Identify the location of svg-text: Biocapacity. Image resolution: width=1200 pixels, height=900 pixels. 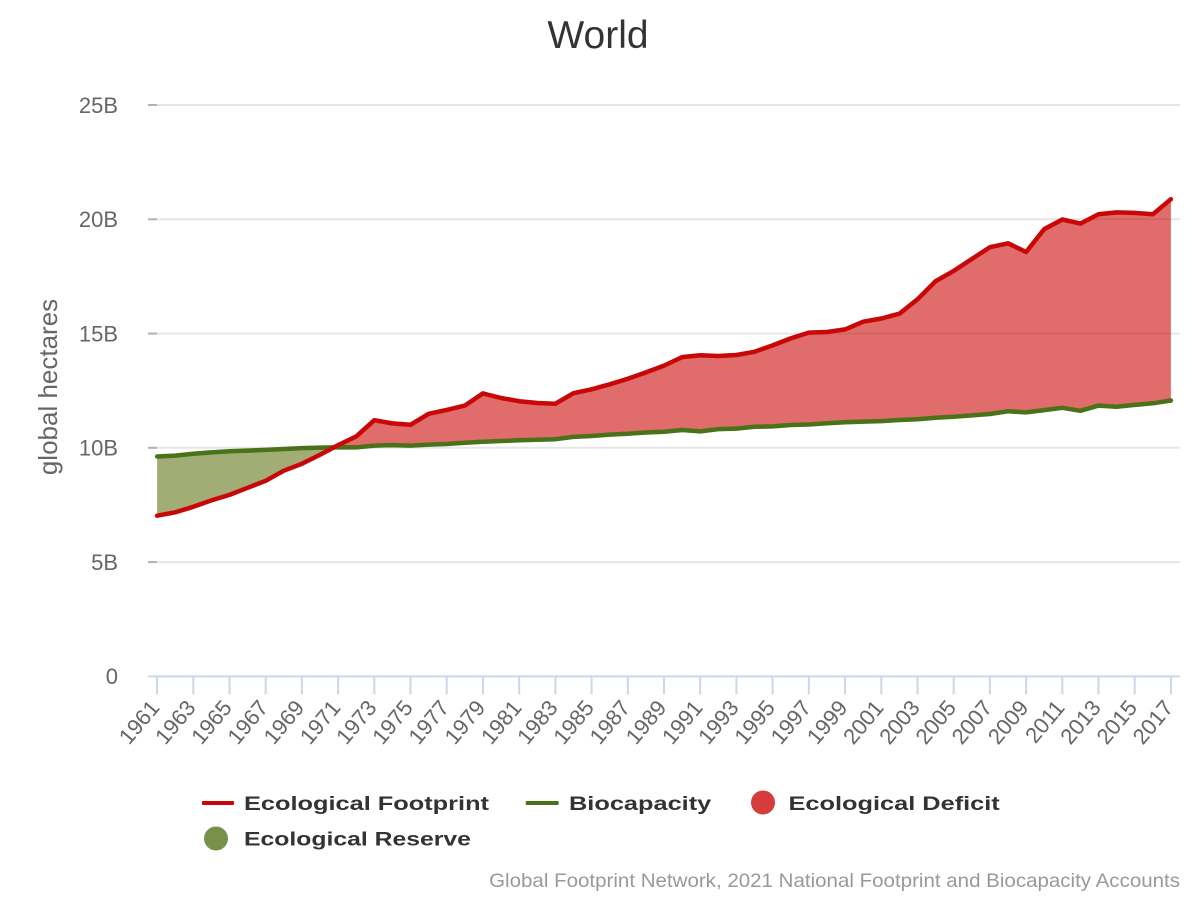
(640, 804).